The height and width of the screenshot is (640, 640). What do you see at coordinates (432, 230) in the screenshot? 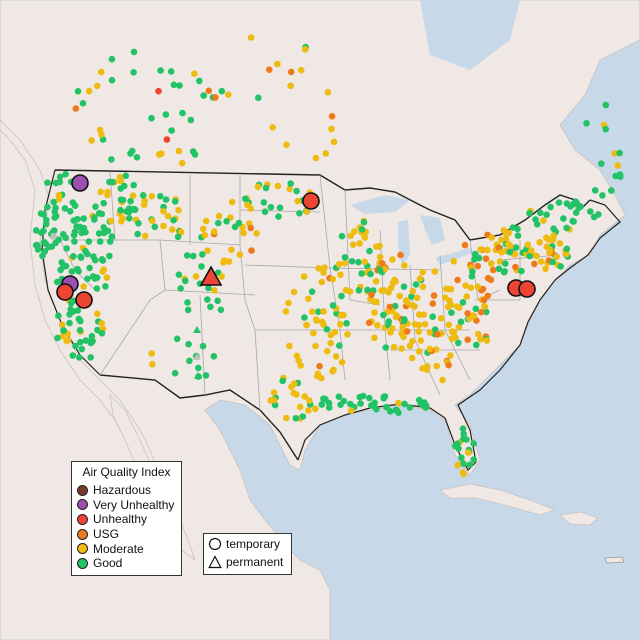
I see `lake-huron` at bounding box center [432, 230].